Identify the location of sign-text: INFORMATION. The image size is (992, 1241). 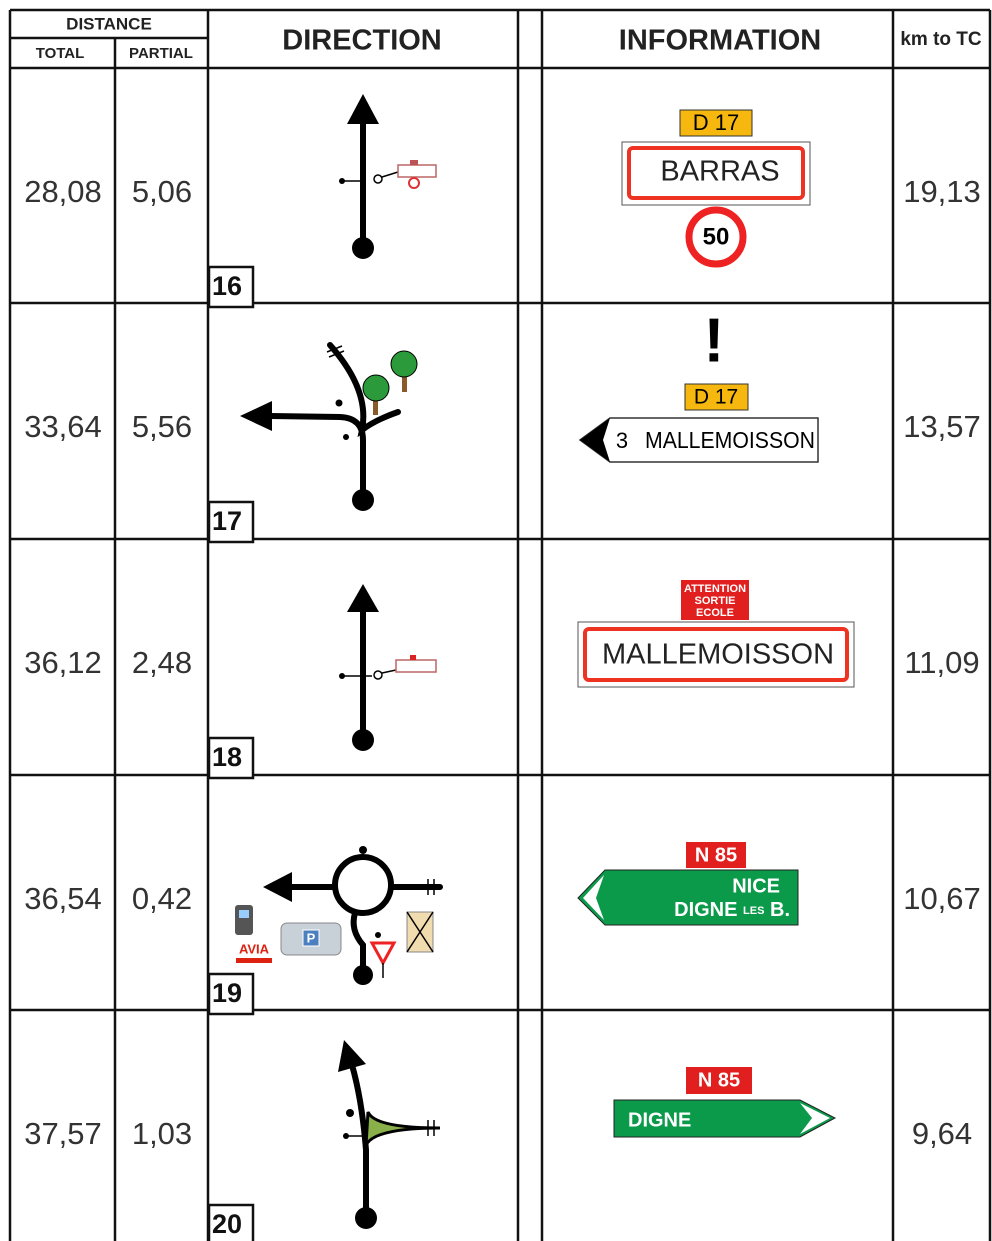
(720, 41).